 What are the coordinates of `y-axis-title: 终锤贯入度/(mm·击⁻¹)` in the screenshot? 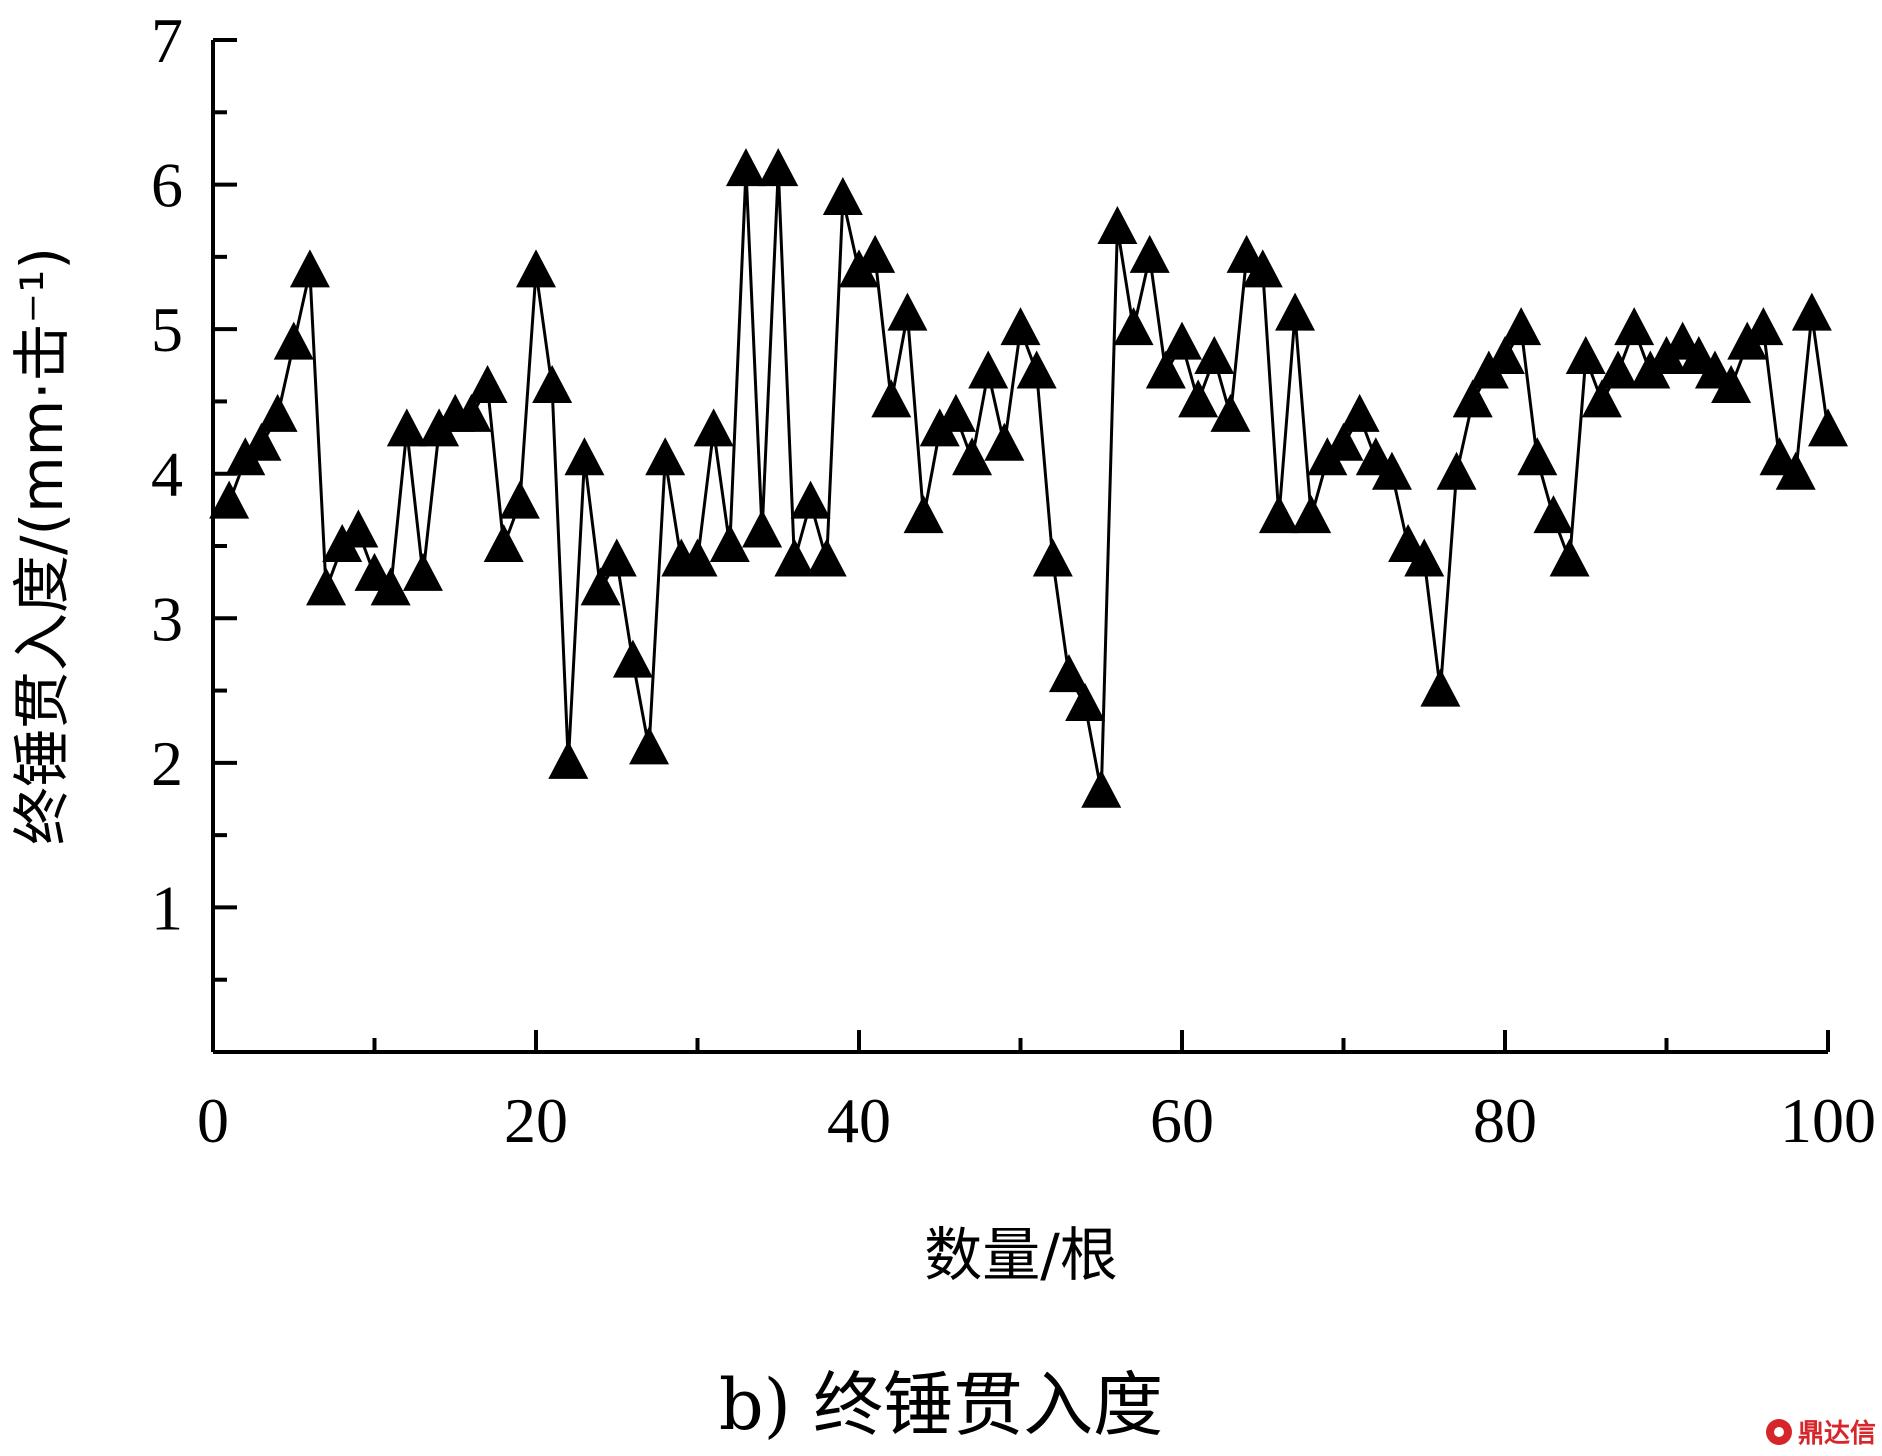 It's located at (42, 546).